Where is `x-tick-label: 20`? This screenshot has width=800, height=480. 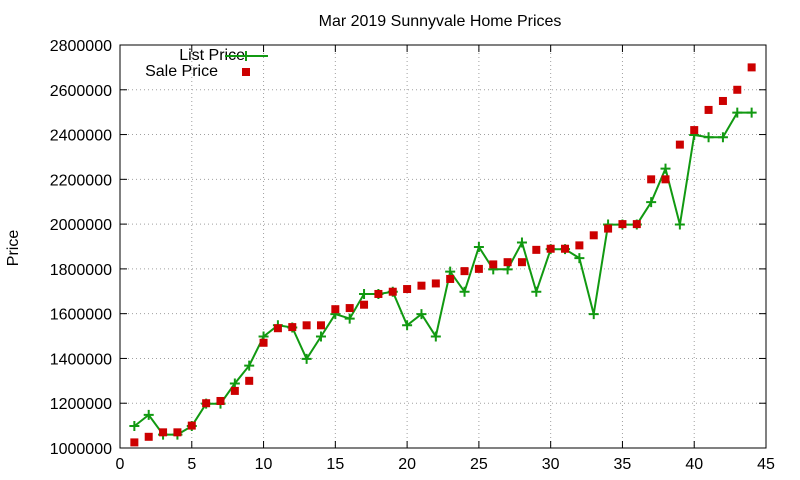
x-tick-label: 20 is located at coordinates (407, 464).